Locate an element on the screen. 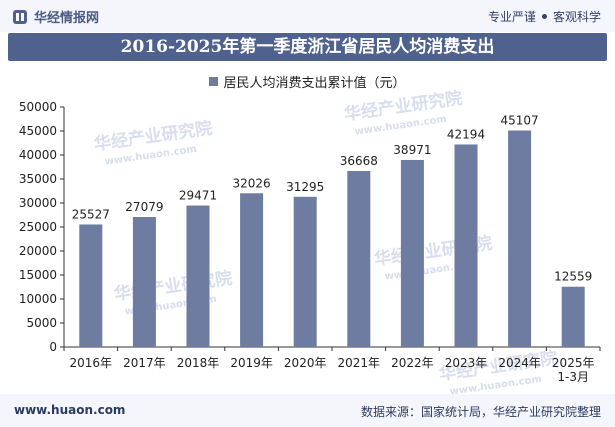  data-label: 32026 is located at coordinates (252, 183).